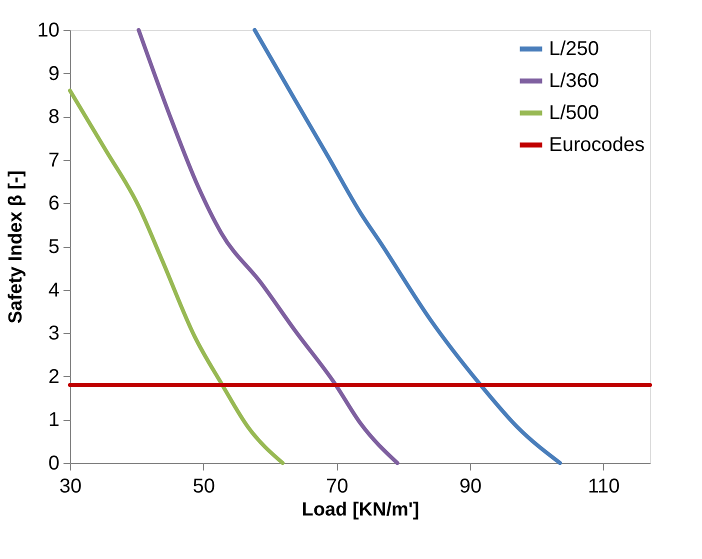 The height and width of the screenshot is (559, 702). Describe the element at coordinates (54, 73) in the screenshot. I see `y-tick-label: 9` at that location.